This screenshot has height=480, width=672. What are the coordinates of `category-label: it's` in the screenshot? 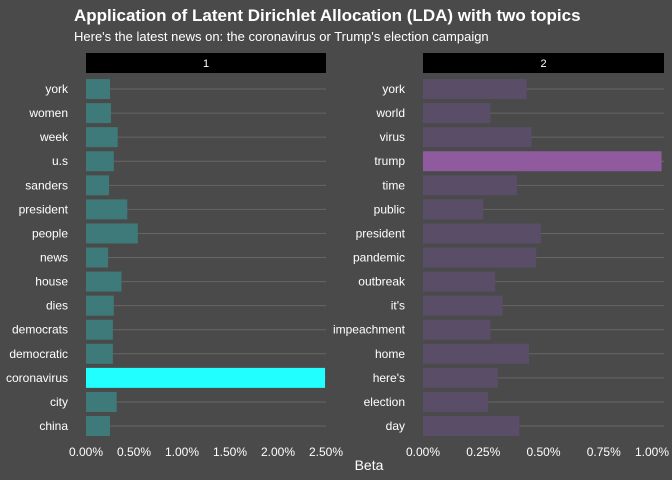 It's located at (398, 306).